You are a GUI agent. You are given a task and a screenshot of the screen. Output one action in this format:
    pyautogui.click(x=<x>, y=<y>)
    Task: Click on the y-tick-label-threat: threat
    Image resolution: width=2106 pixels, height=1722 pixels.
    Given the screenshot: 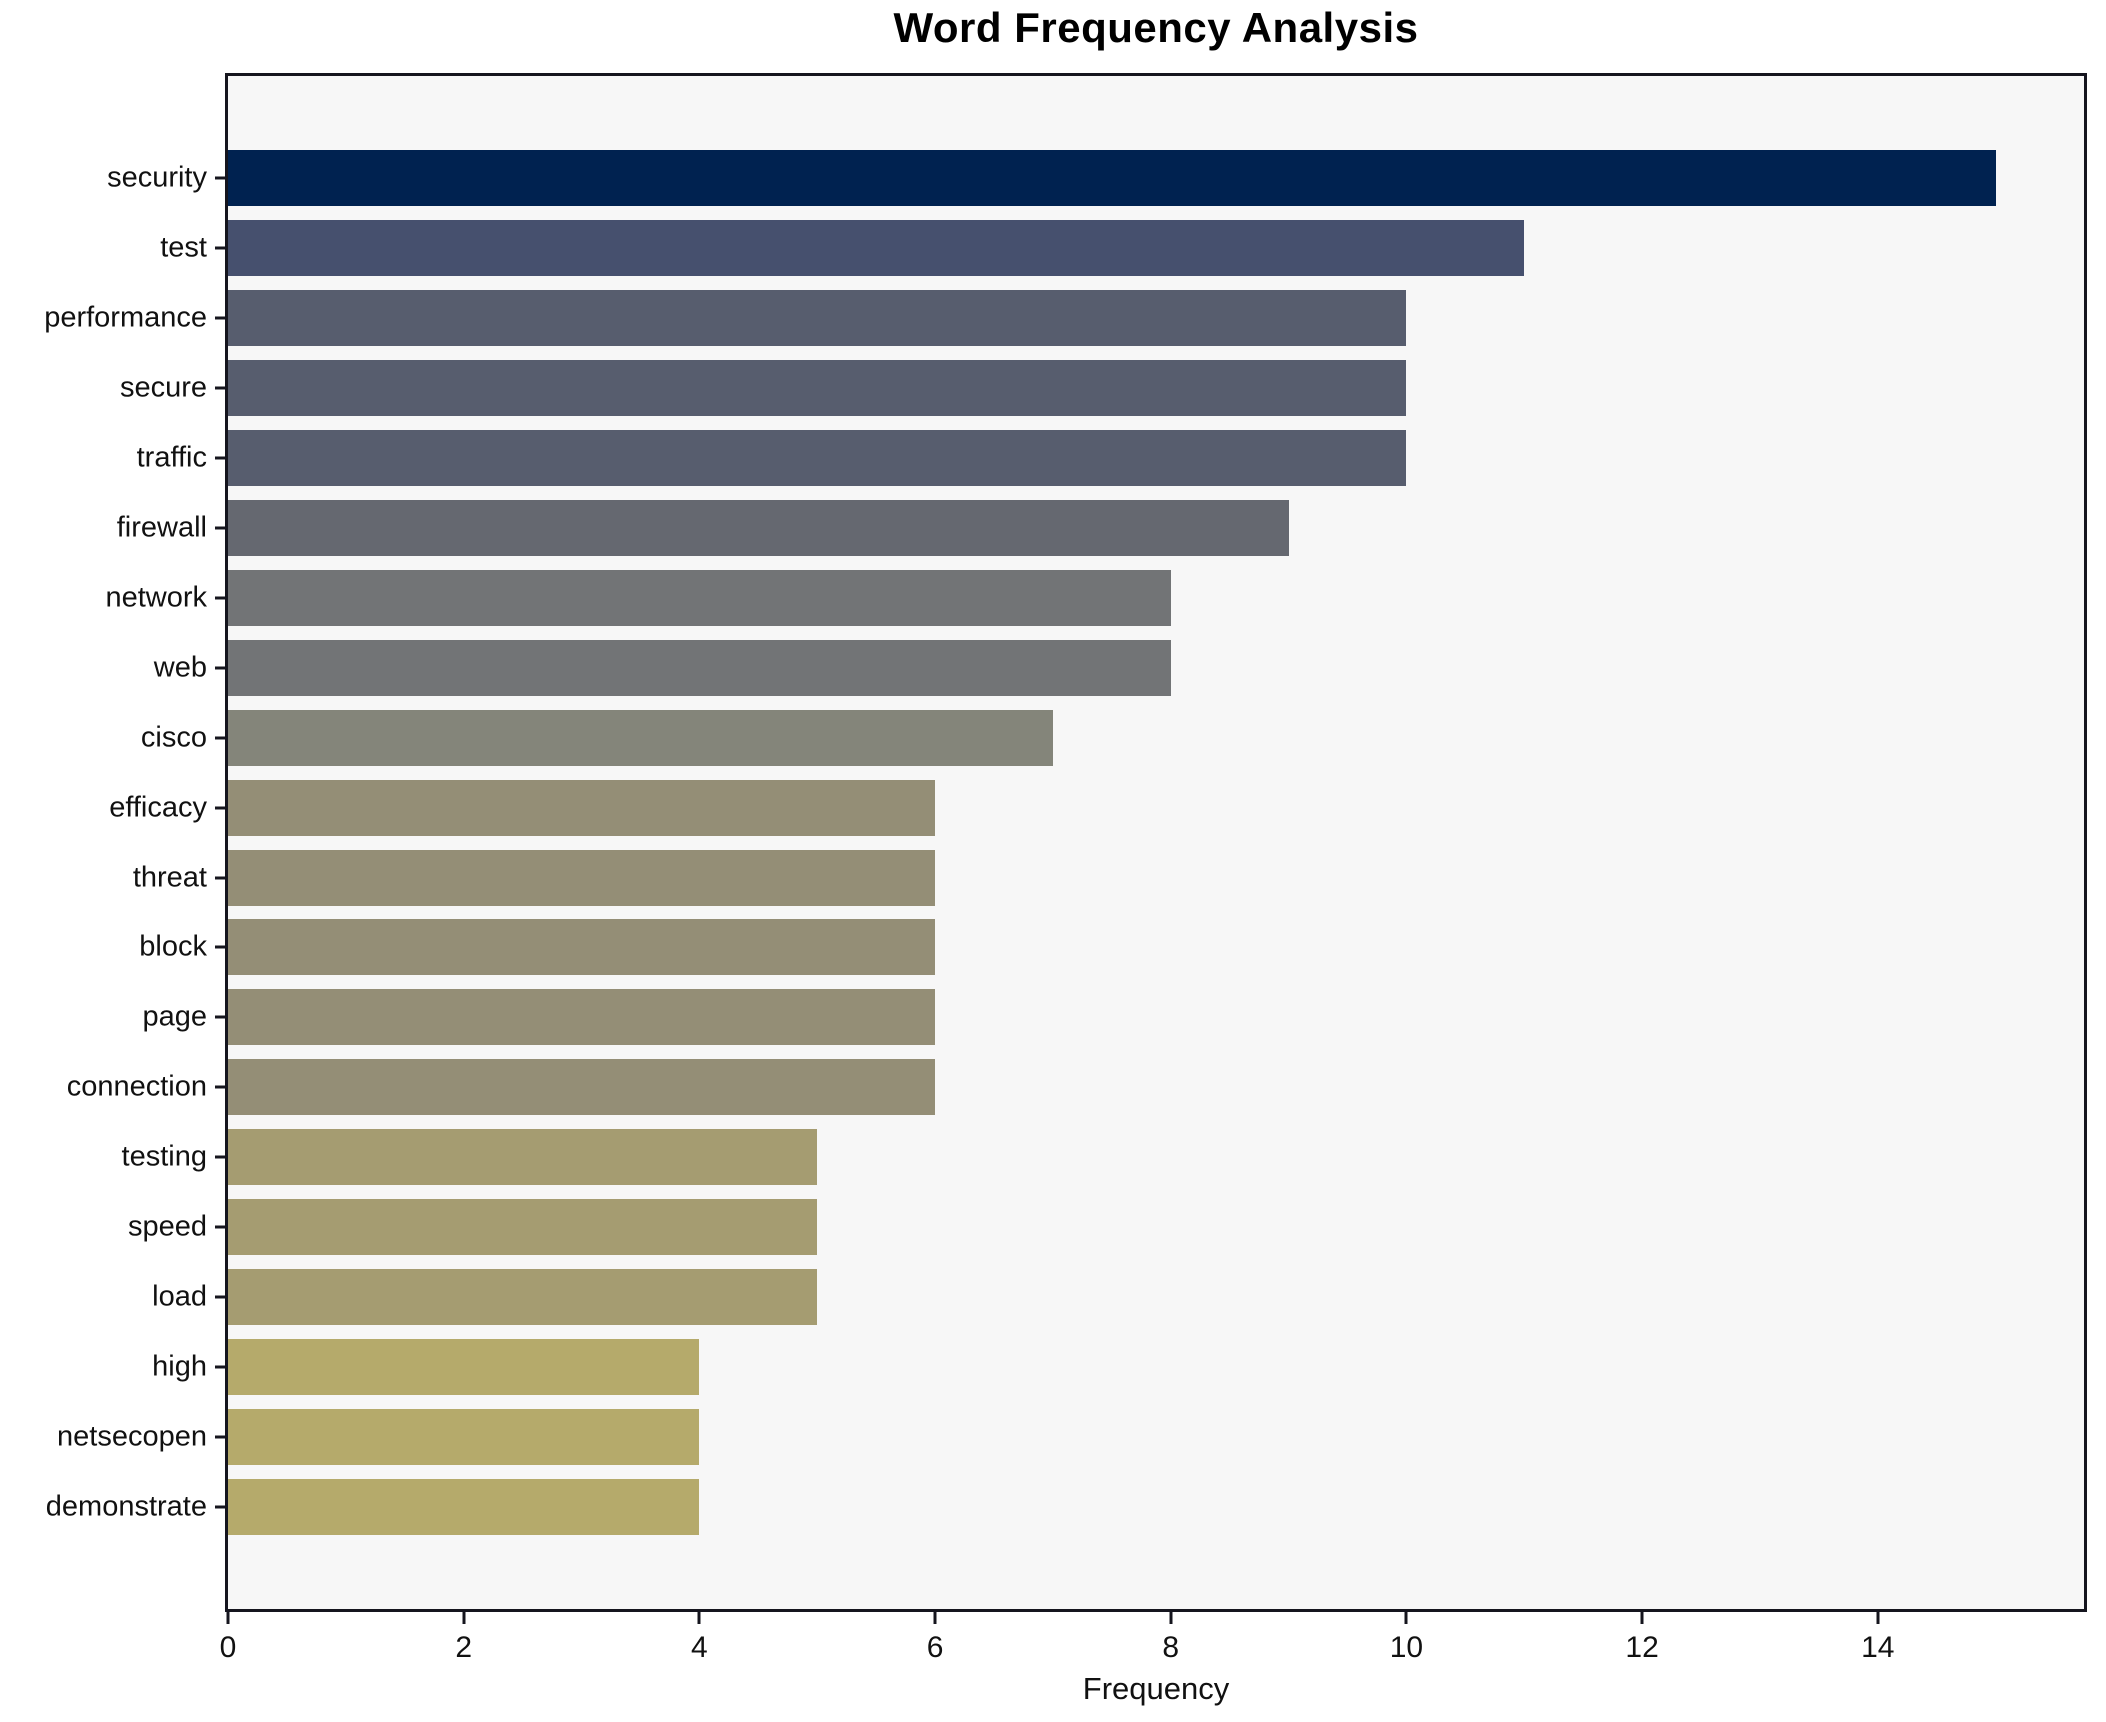 What is the action you would take?
    pyautogui.click(x=169, y=877)
    